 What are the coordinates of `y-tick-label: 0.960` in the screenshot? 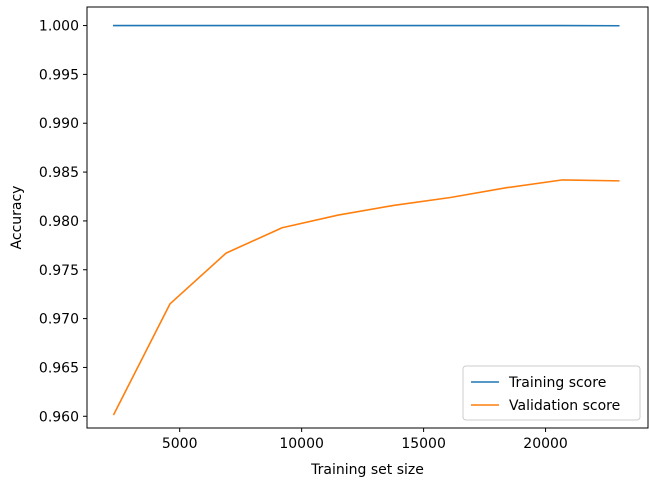 It's located at (59, 417).